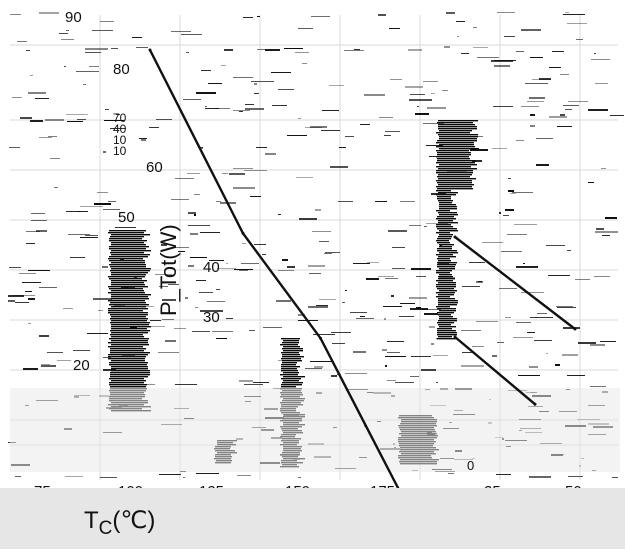  What do you see at coordinates (121, 69) in the screenshot?
I see `y-tick-label: 80` at bounding box center [121, 69].